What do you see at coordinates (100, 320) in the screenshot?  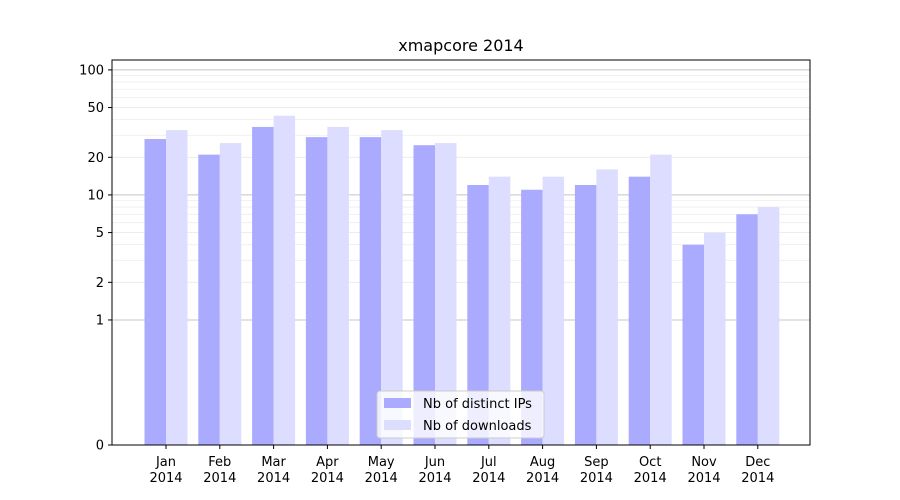 I see `y-tick-label: 1` at bounding box center [100, 320].